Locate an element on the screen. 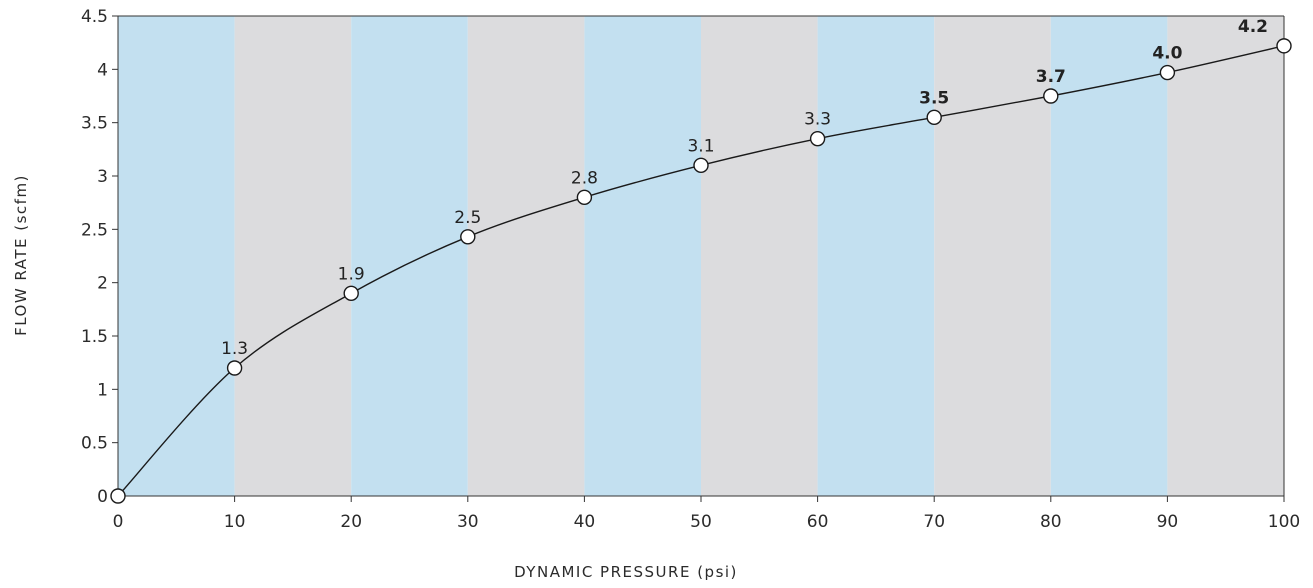 Image resolution: width=1313 pixels, height=588 pixels. x-tick-label: 70 is located at coordinates (934, 522).